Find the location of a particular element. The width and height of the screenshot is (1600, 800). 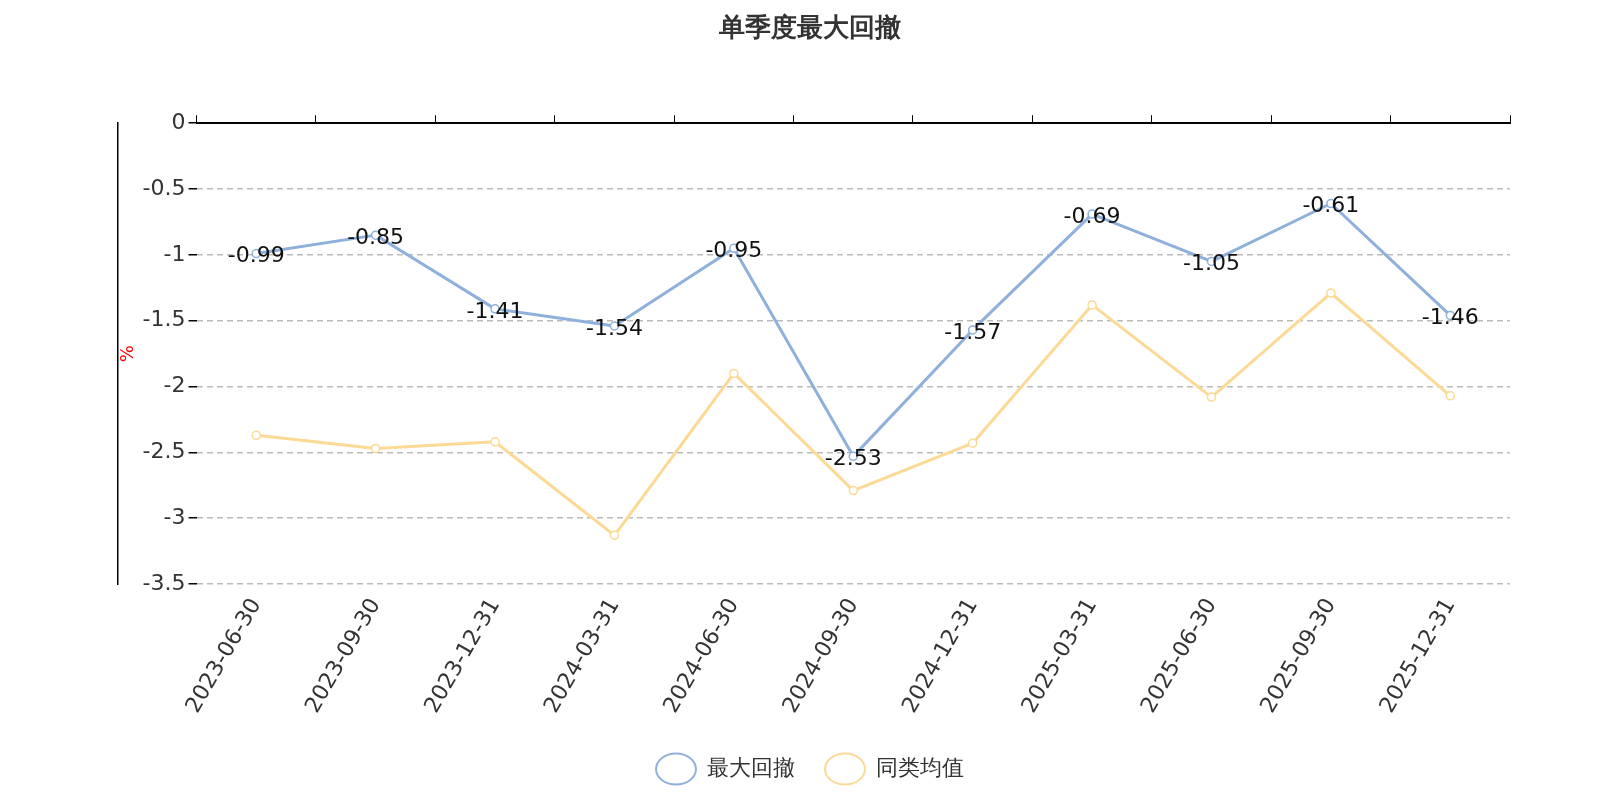

data-label: -0.69 is located at coordinates (1092, 215).